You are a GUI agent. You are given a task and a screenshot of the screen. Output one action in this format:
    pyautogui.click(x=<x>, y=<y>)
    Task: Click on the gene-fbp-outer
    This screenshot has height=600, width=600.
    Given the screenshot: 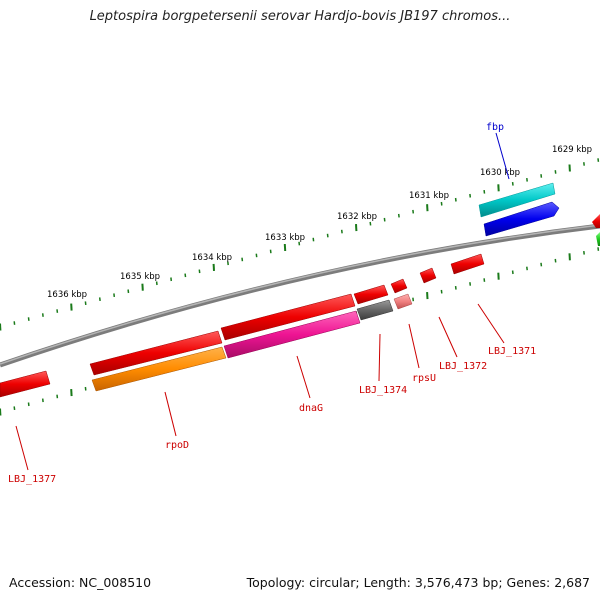 What is the action you would take?
    pyautogui.click(x=517, y=200)
    